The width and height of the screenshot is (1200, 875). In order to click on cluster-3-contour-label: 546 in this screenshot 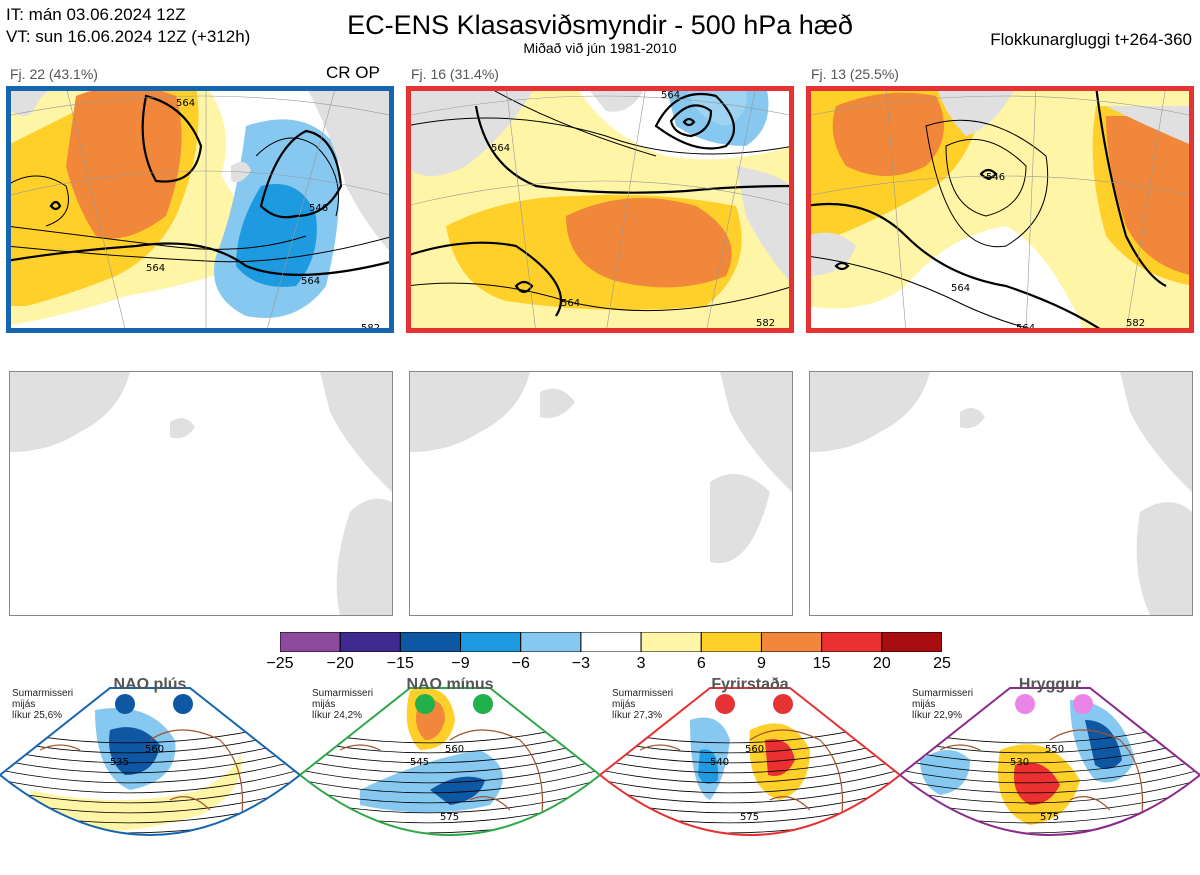, I will do `click(995, 177)`.